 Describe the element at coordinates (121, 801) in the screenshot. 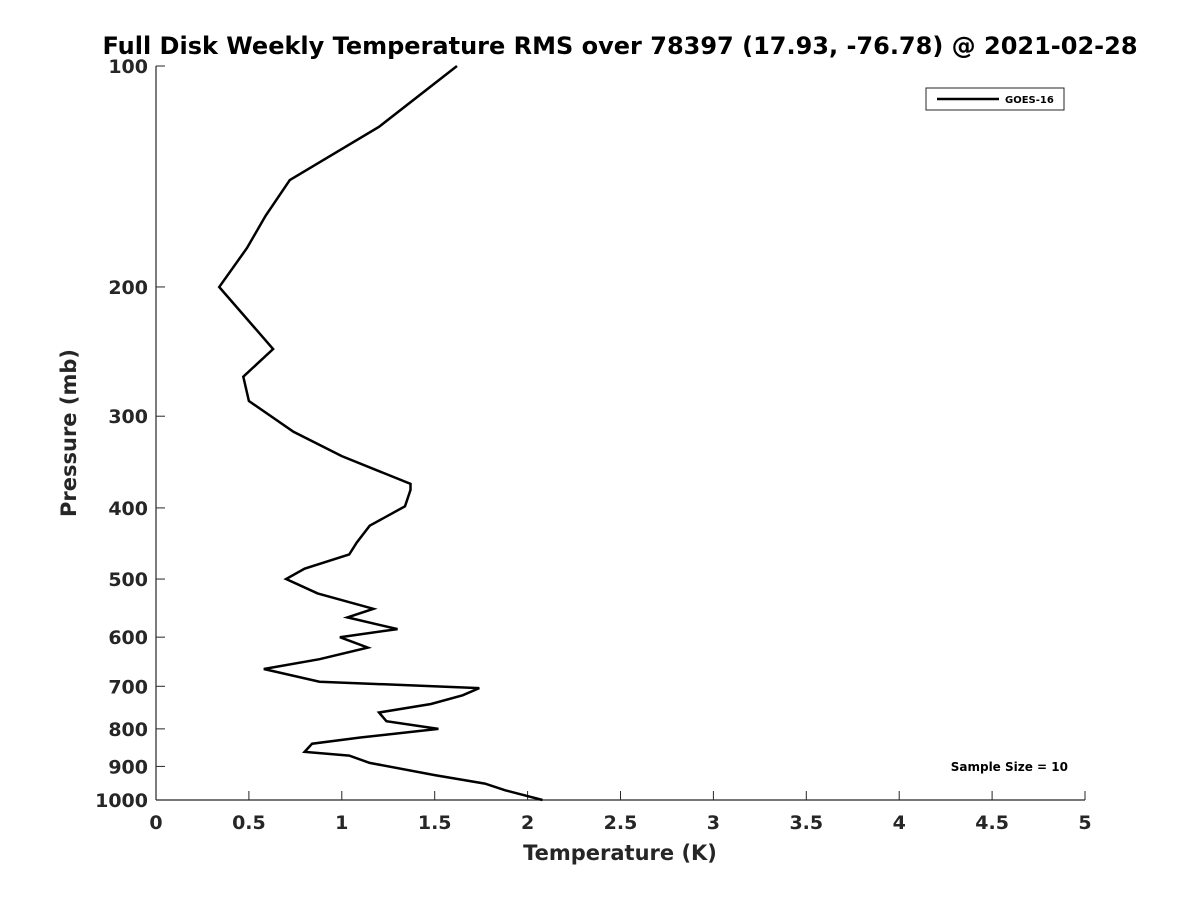

I see `y-tick-label: 1000` at that location.